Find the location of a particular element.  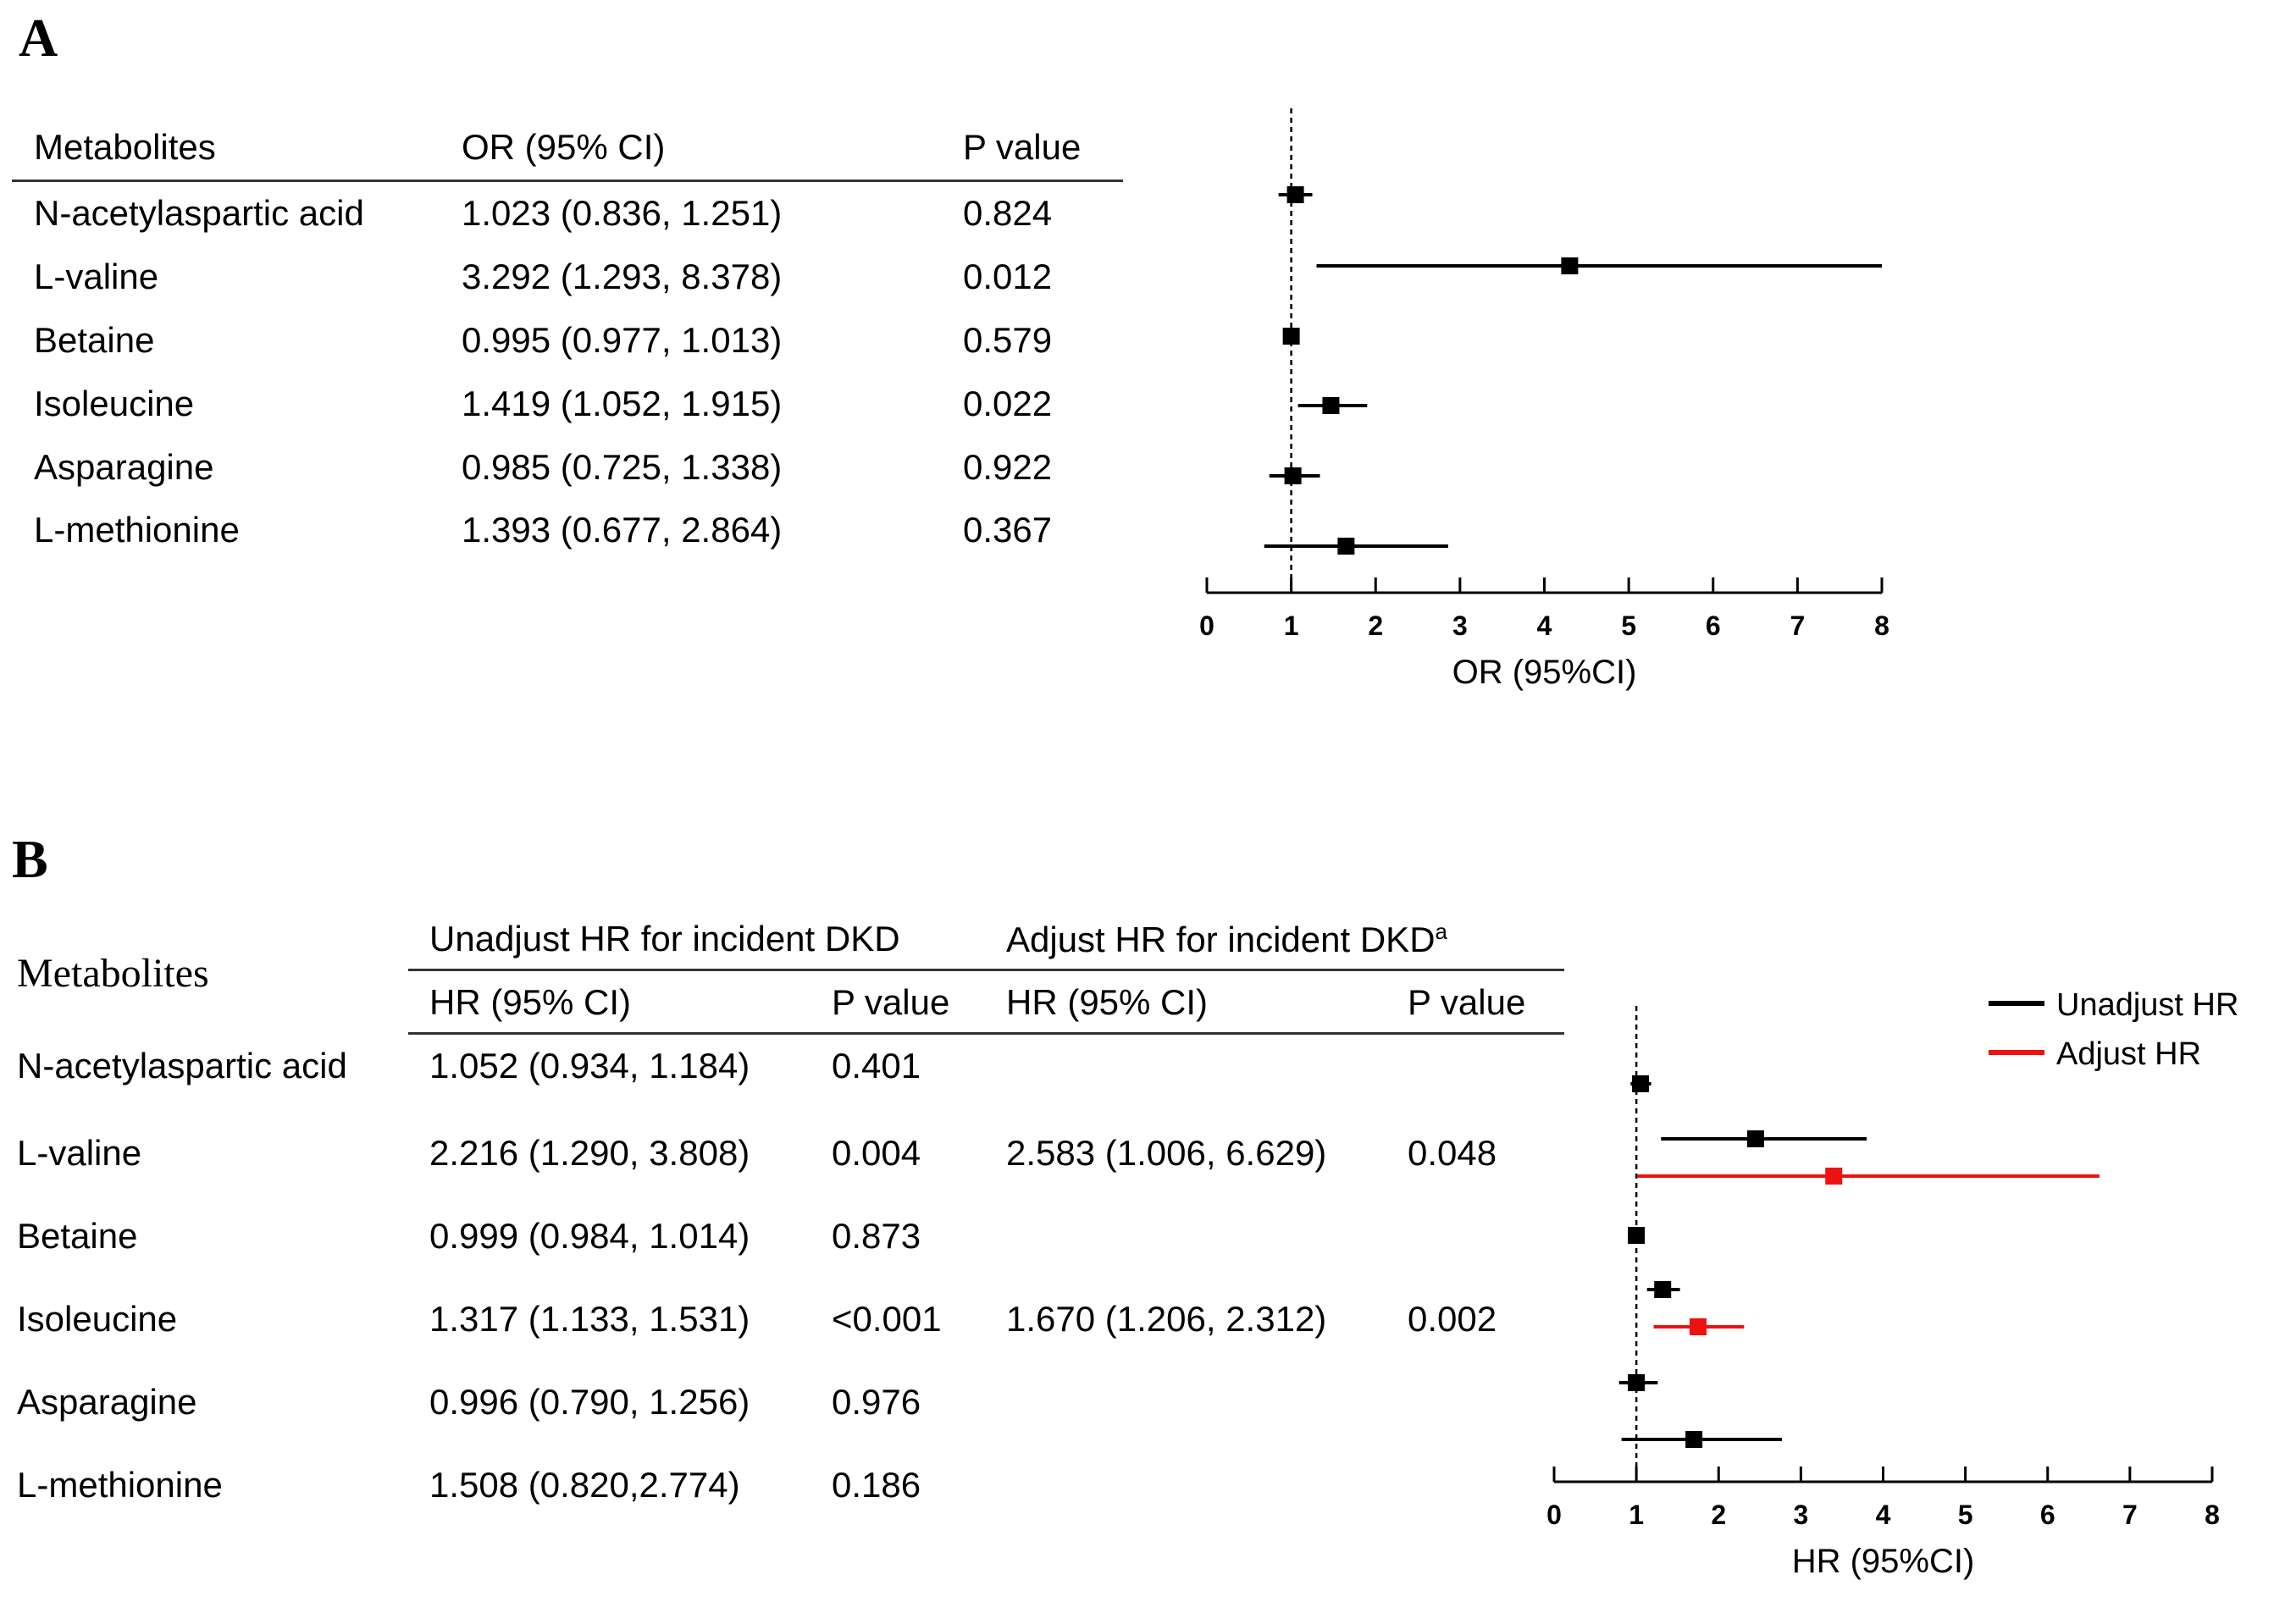

sub-header-rule is located at coordinates (986, 1033).